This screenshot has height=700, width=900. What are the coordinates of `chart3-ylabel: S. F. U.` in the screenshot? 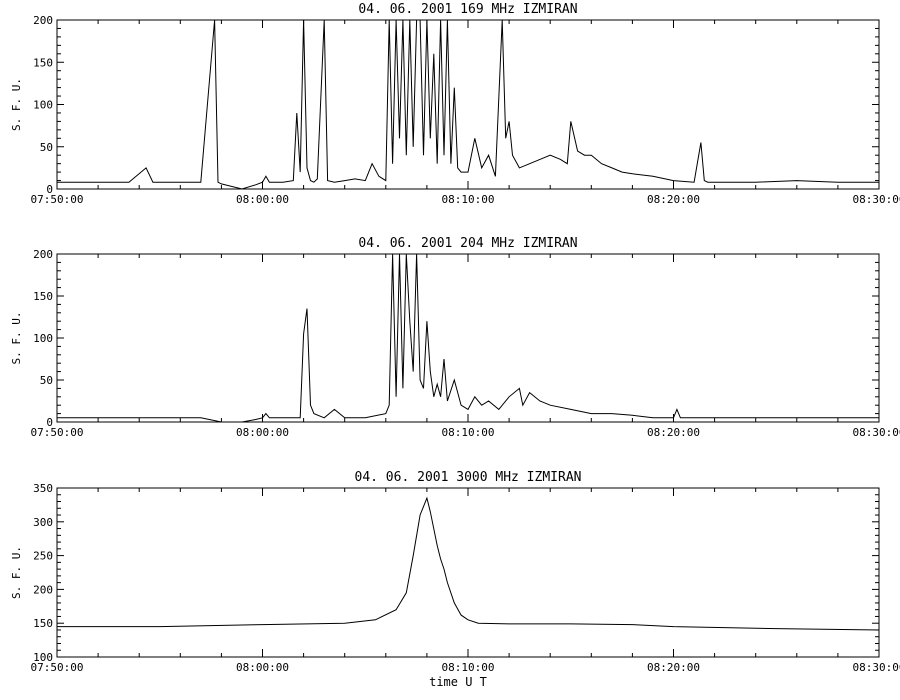 It's located at (16, 572).